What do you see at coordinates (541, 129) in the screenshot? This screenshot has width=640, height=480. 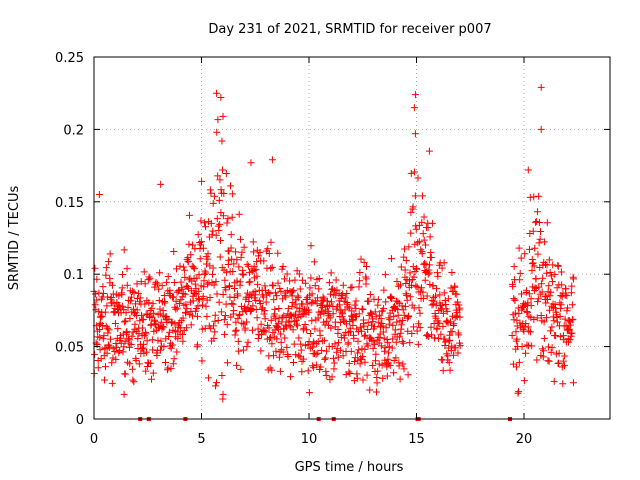 I see `data-point-outlier` at bounding box center [541, 129].